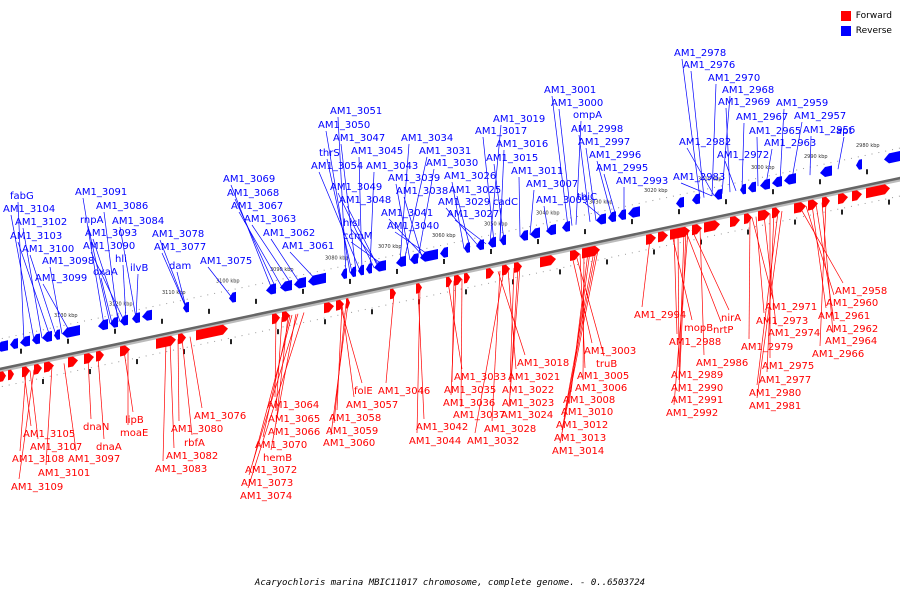 This screenshot has height=600, width=900. I want to click on reverse-gene-label: AM1_3093, so click(111, 233).